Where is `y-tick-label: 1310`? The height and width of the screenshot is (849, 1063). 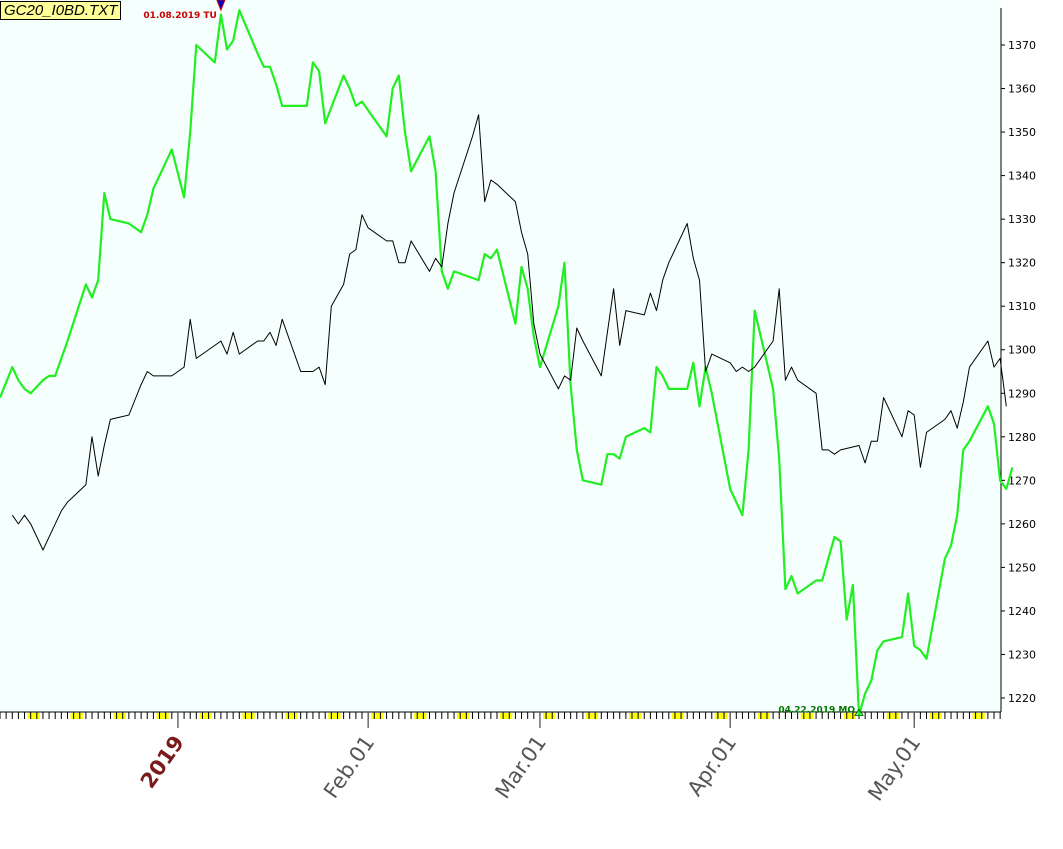 y-tick-label: 1310 is located at coordinates (1022, 306).